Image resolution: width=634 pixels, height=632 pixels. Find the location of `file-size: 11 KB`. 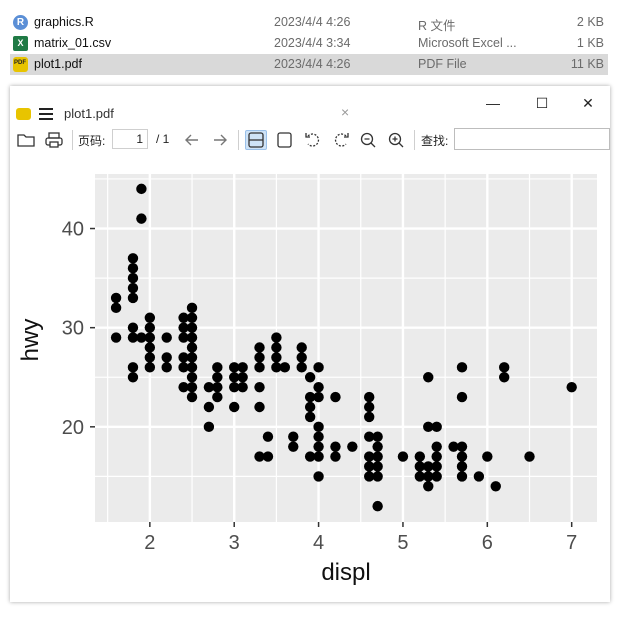

file-size: 11 KB is located at coordinates (587, 64).